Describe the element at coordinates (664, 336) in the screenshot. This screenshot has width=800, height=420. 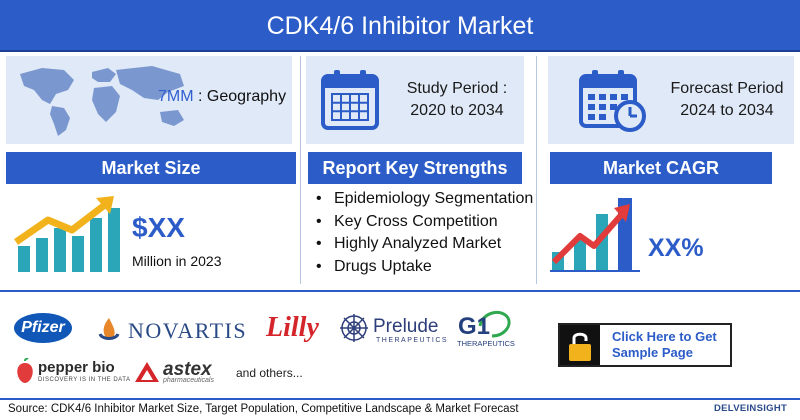
I see `cta-line-1: Click Here to Get` at that location.